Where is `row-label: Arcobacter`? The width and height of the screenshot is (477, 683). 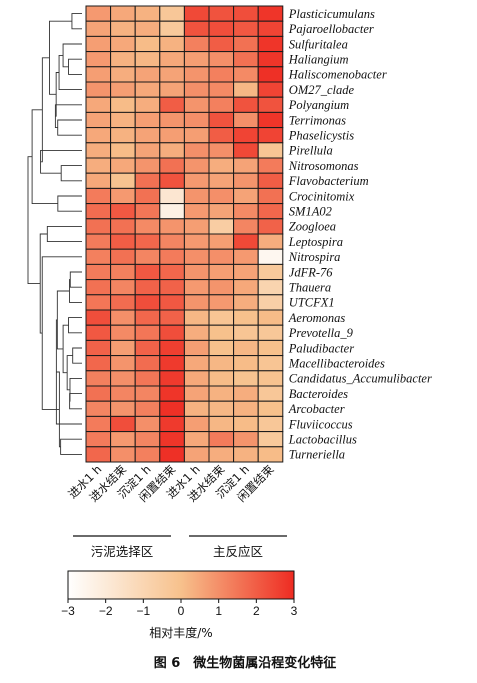 row-label: Arcobacter is located at coordinates (316, 409).